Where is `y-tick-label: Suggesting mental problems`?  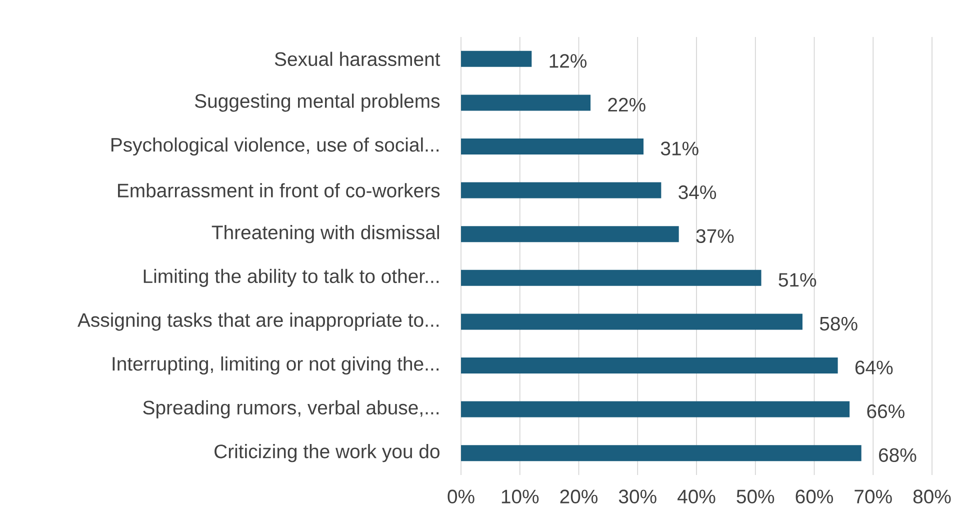 y-tick-label: Suggesting mental problems is located at coordinates (317, 103).